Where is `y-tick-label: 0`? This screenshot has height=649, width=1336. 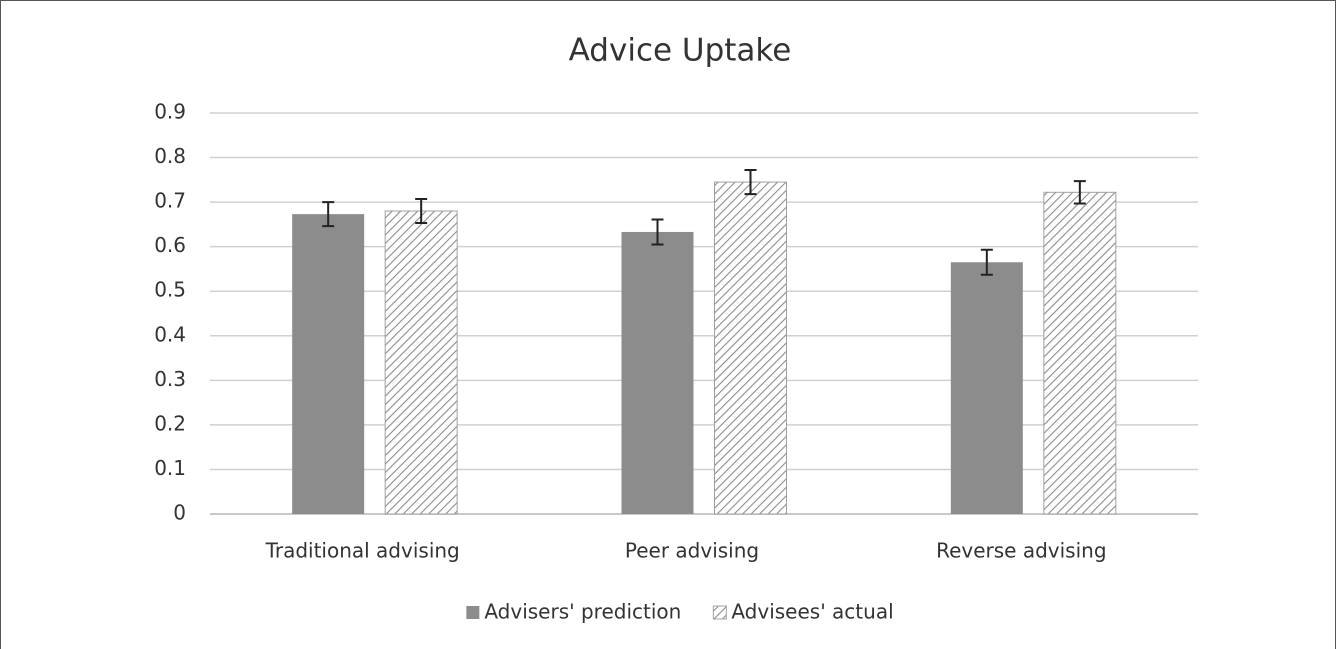 y-tick-label: 0 is located at coordinates (179, 513).